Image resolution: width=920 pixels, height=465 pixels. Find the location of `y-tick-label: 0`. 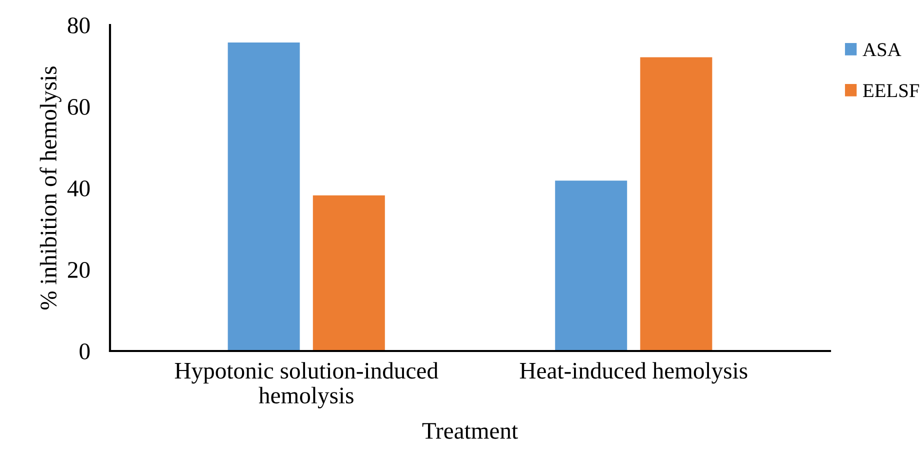

y-tick-label: 0 is located at coordinates (85, 351).